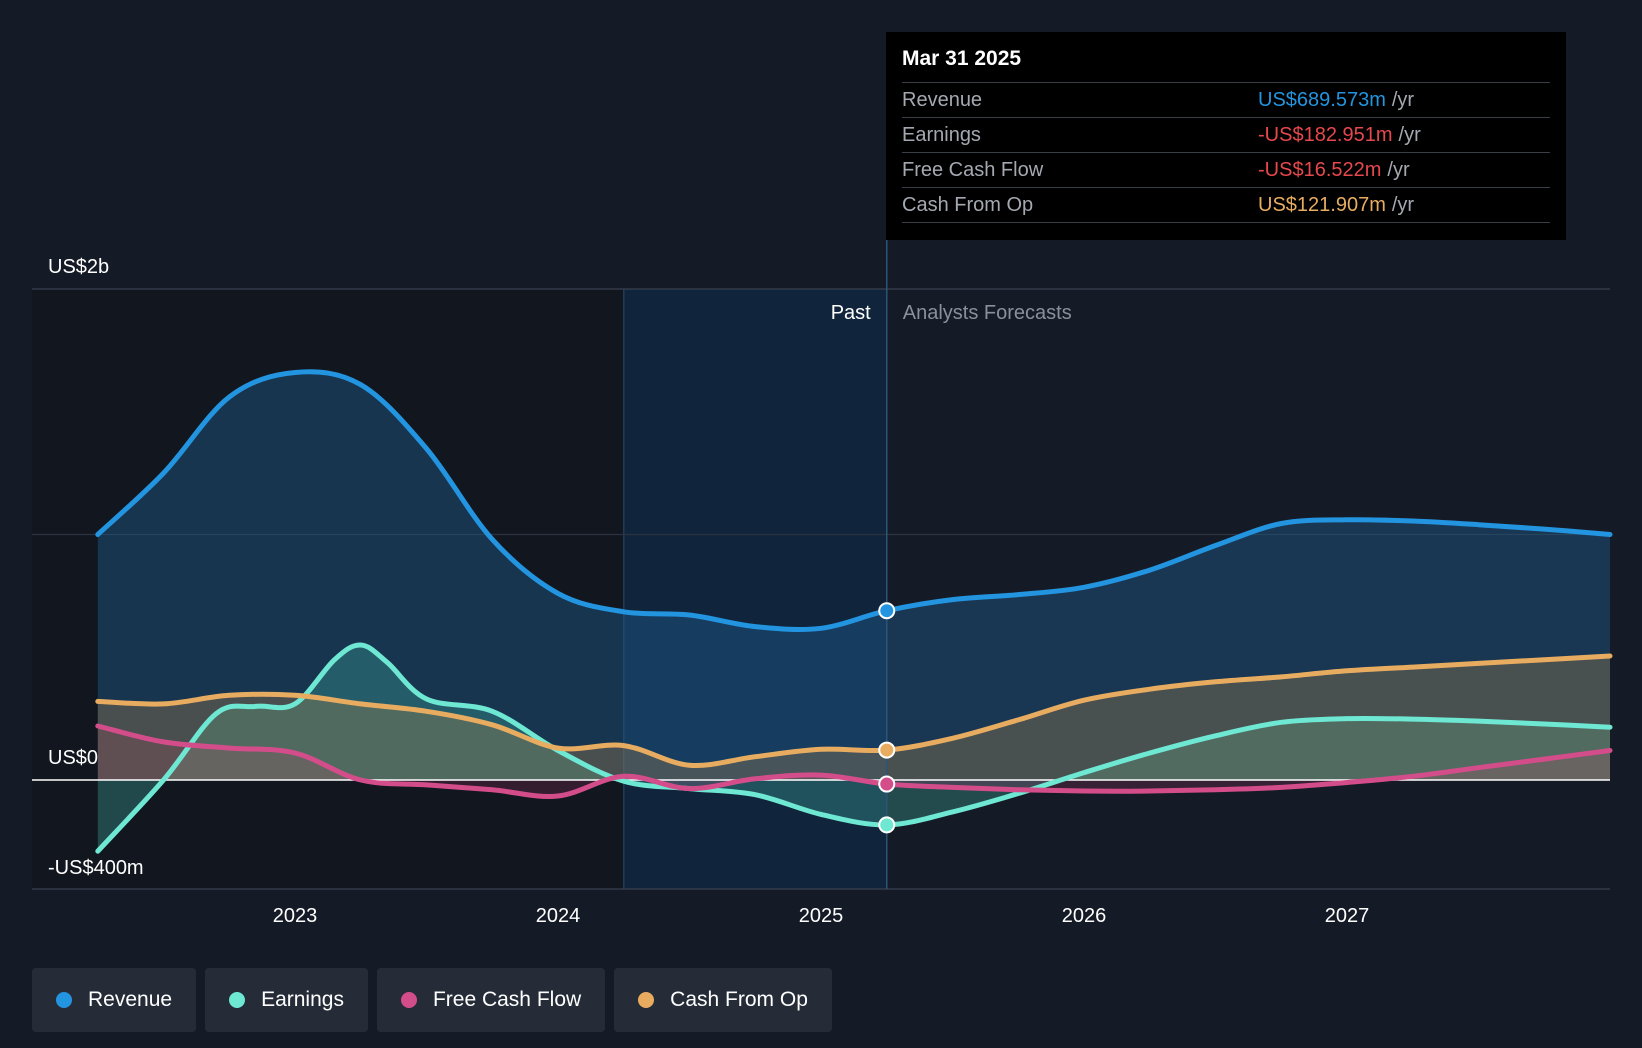 The width and height of the screenshot is (1642, 1048). I want to click on past-label: Past, so click(851, 313).